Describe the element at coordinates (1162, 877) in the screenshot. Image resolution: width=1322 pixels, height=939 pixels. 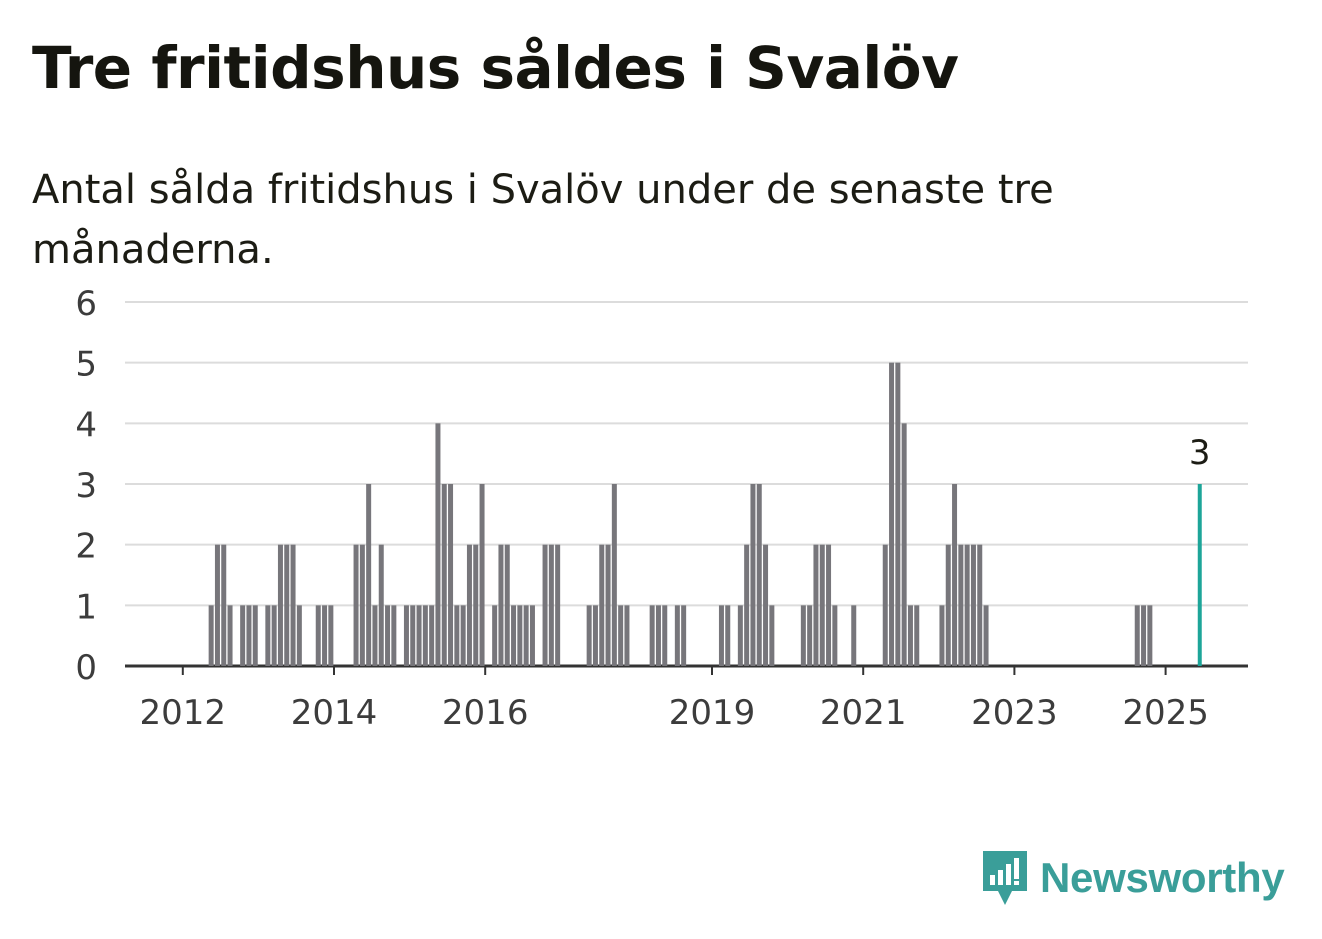
I see `brand-name: Newsworthy` at that location.